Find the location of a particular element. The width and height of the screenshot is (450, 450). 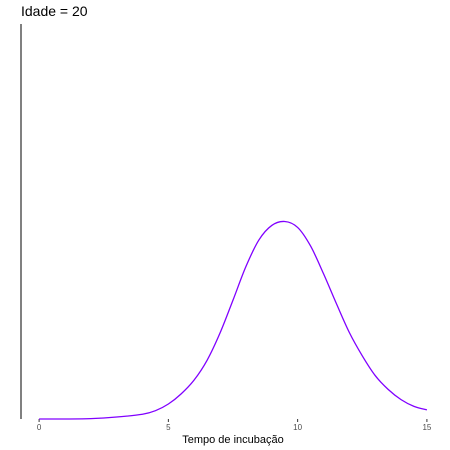

x-tick-label: 0 is located at coordinates (39, 427).